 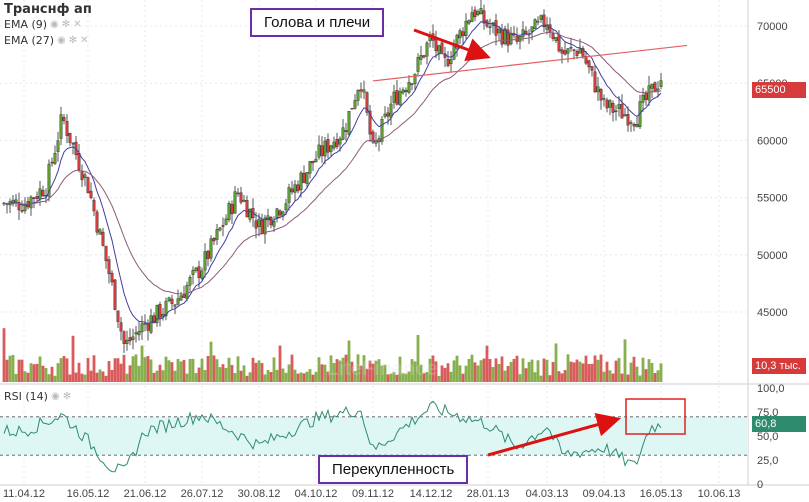 What do you see at coordinates (88, 494) in the screenshot?
I see `time-tick-label: 16.05.12` at bounding box center [88, 494].